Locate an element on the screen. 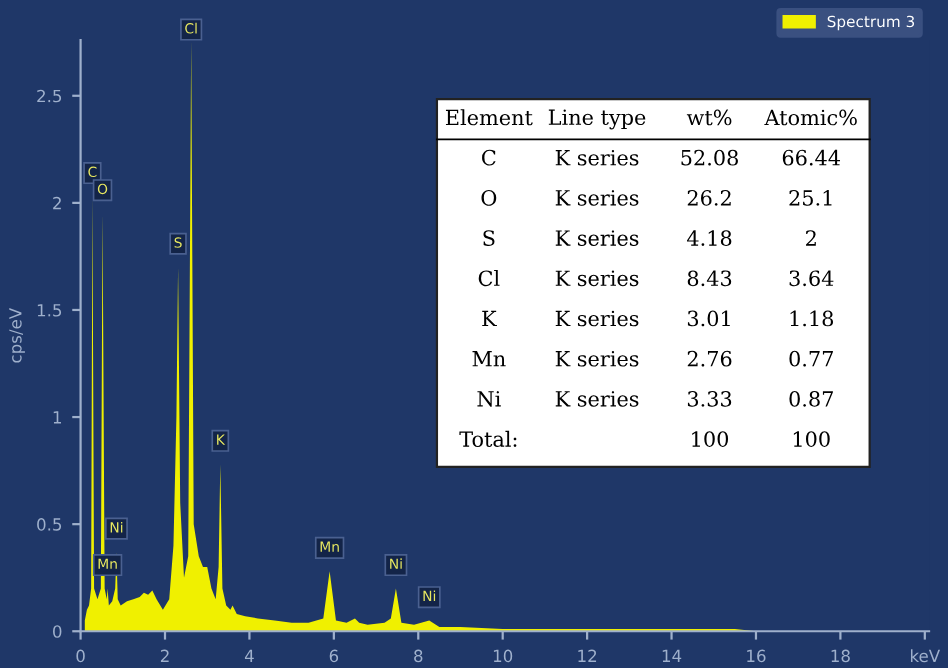  y-tick-label: 2.5 is located at coordinates (49, 96).